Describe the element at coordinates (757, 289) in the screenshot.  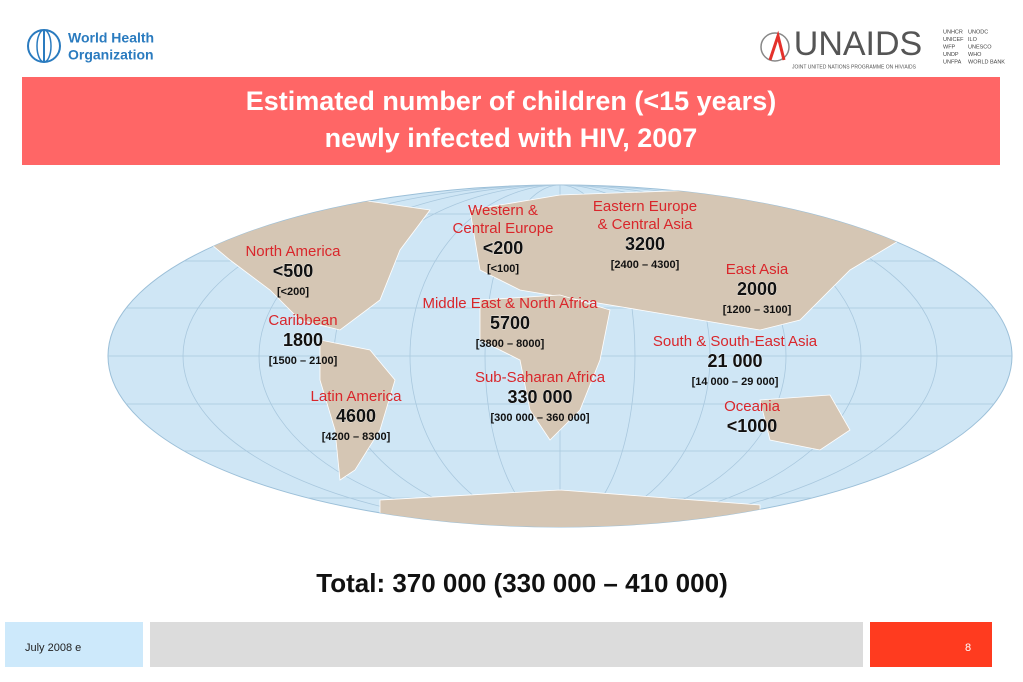
I see `region-value: 2000` at that location.